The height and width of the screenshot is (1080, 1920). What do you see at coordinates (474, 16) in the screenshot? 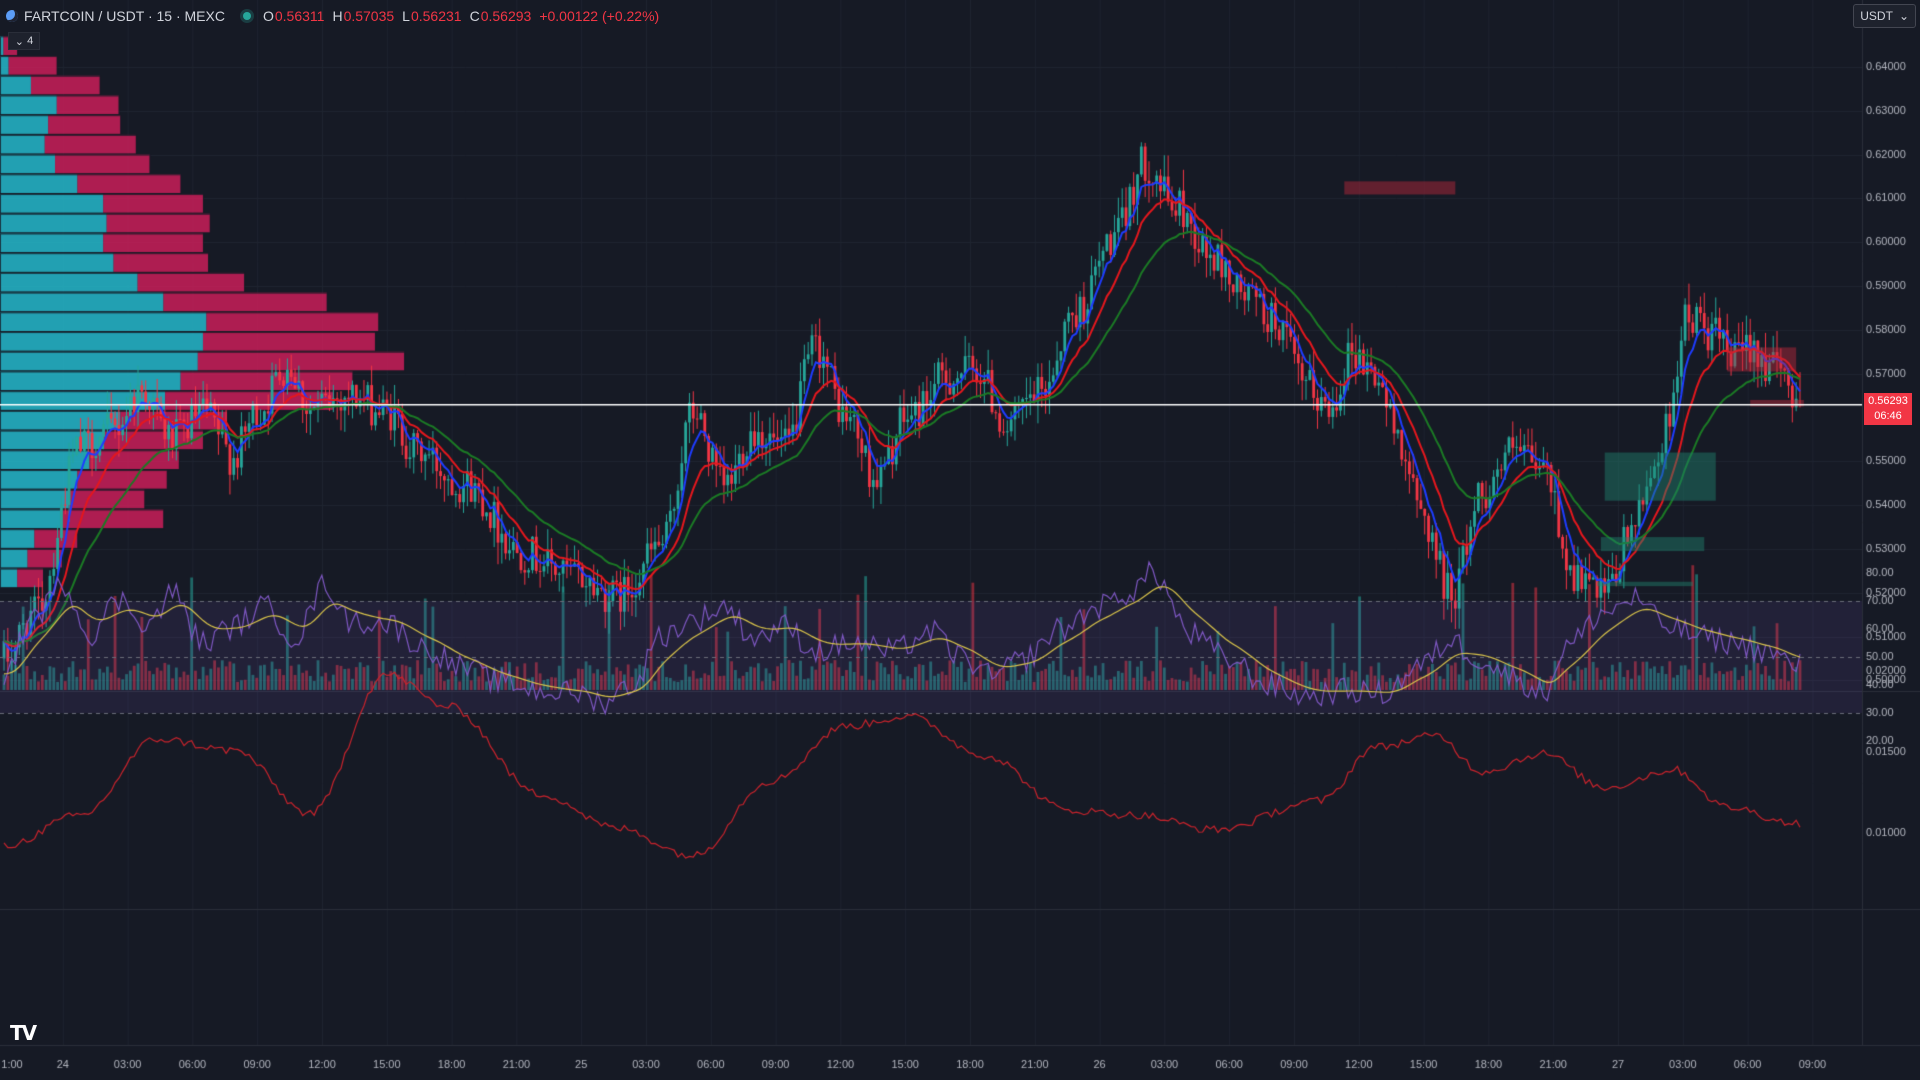
I see `ohlc-close-key: C` at bounding box center [474, 16].